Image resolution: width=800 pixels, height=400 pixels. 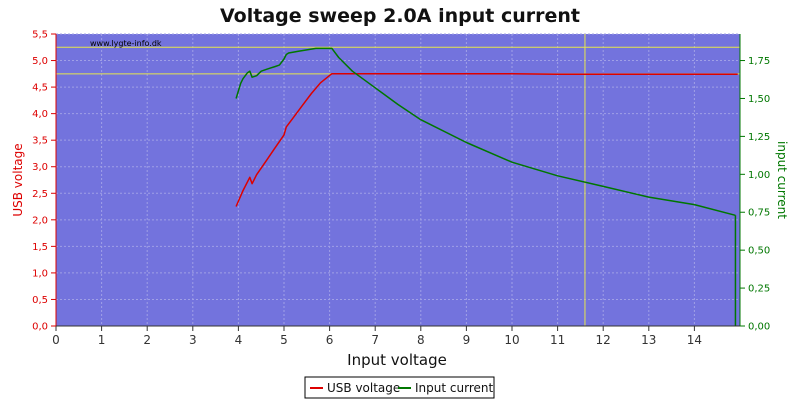 What do you see at coordinates (397, 360) in the screenshot?
I see `x-axis-label: Input voltage` at bounding box center [397, 360].